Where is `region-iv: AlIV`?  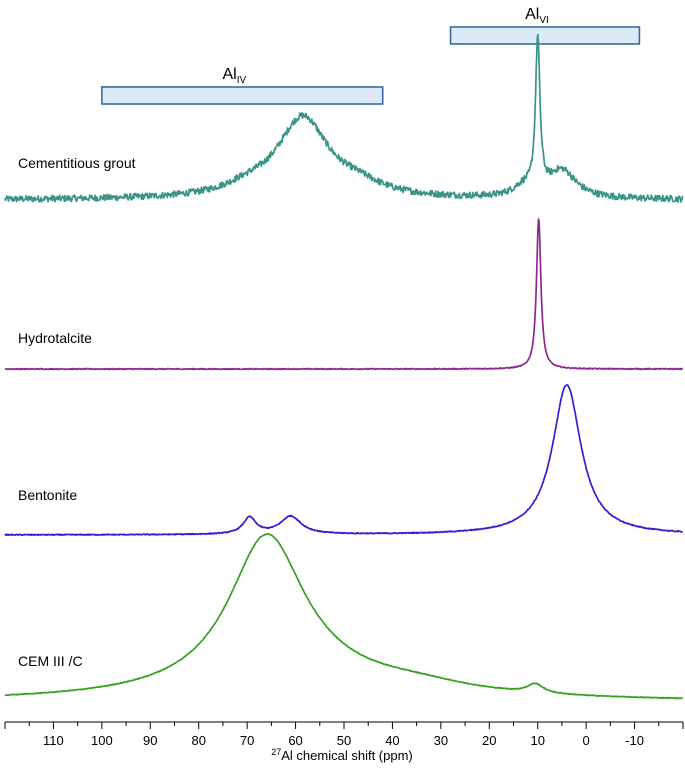
region-iv: AlIV is located at coordinates (242, 85).